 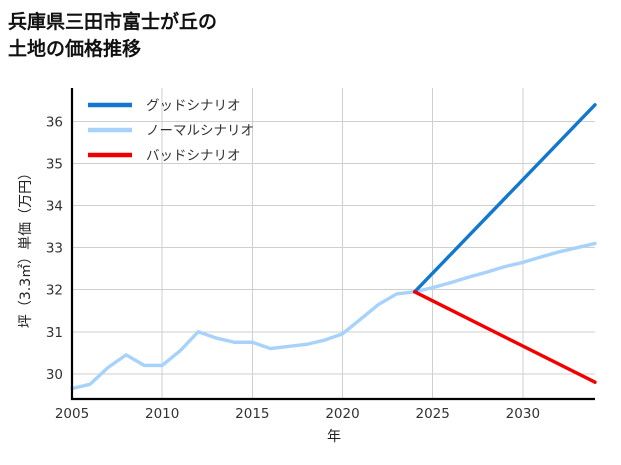 I want to click on x-axis-title: 年, so click(x=334, y=437).